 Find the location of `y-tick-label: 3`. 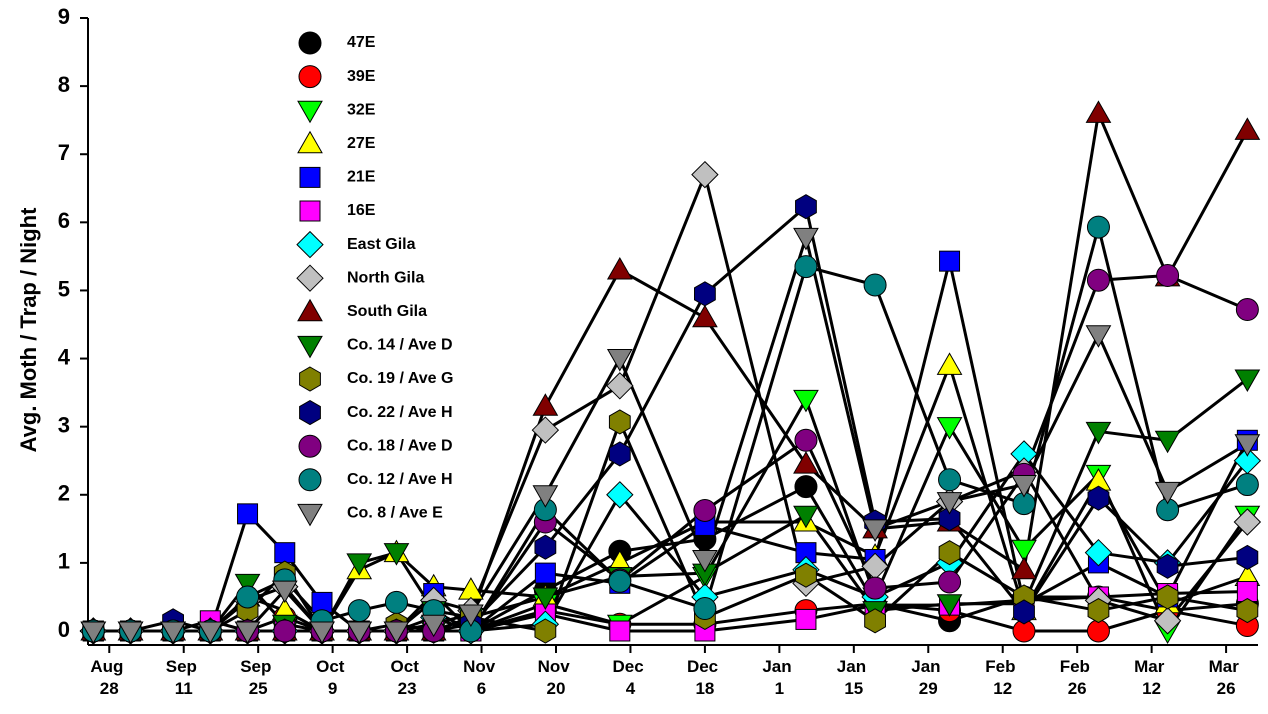

y-tick-label: 3 is located at coordinates (64, 424).